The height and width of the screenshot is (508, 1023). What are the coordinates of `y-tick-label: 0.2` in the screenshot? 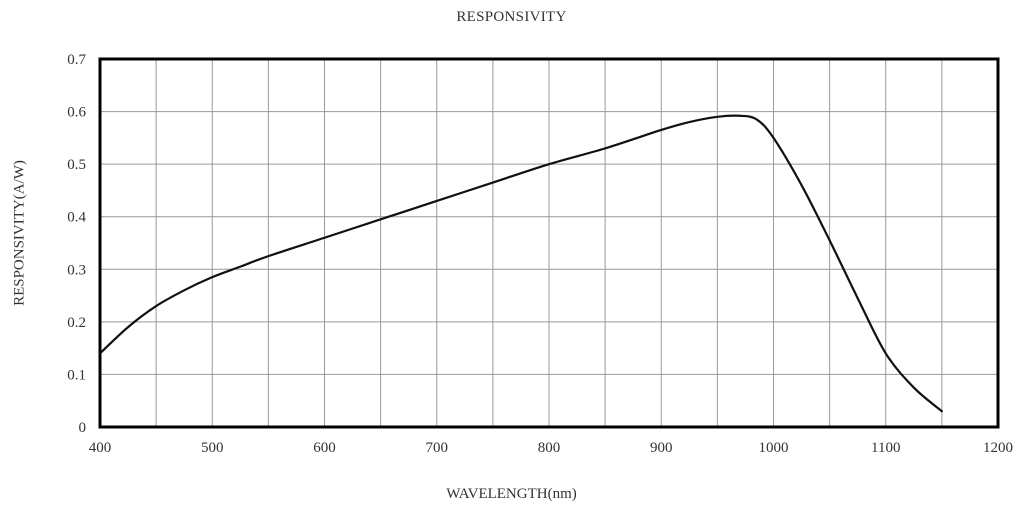 It's located at (76, 323).